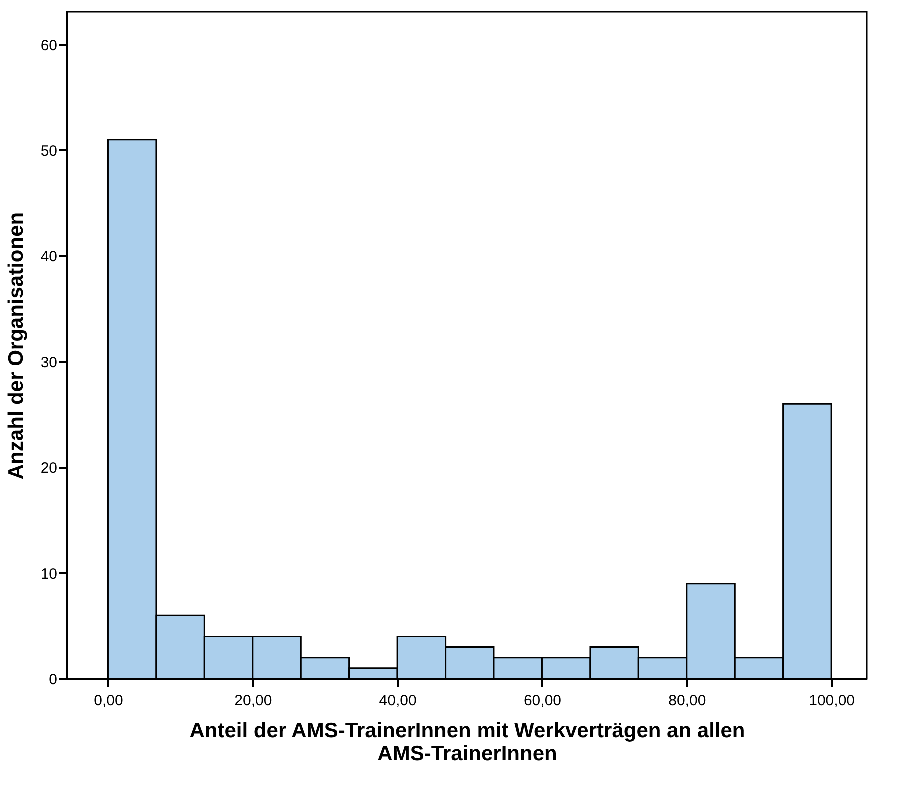 The image size is (904, 795). I want to click on x-axis-title: Anteil der AMS-TrainerInnen mit Werkverträgen an allen AMS-TrainerInnen, so click(468, 743).